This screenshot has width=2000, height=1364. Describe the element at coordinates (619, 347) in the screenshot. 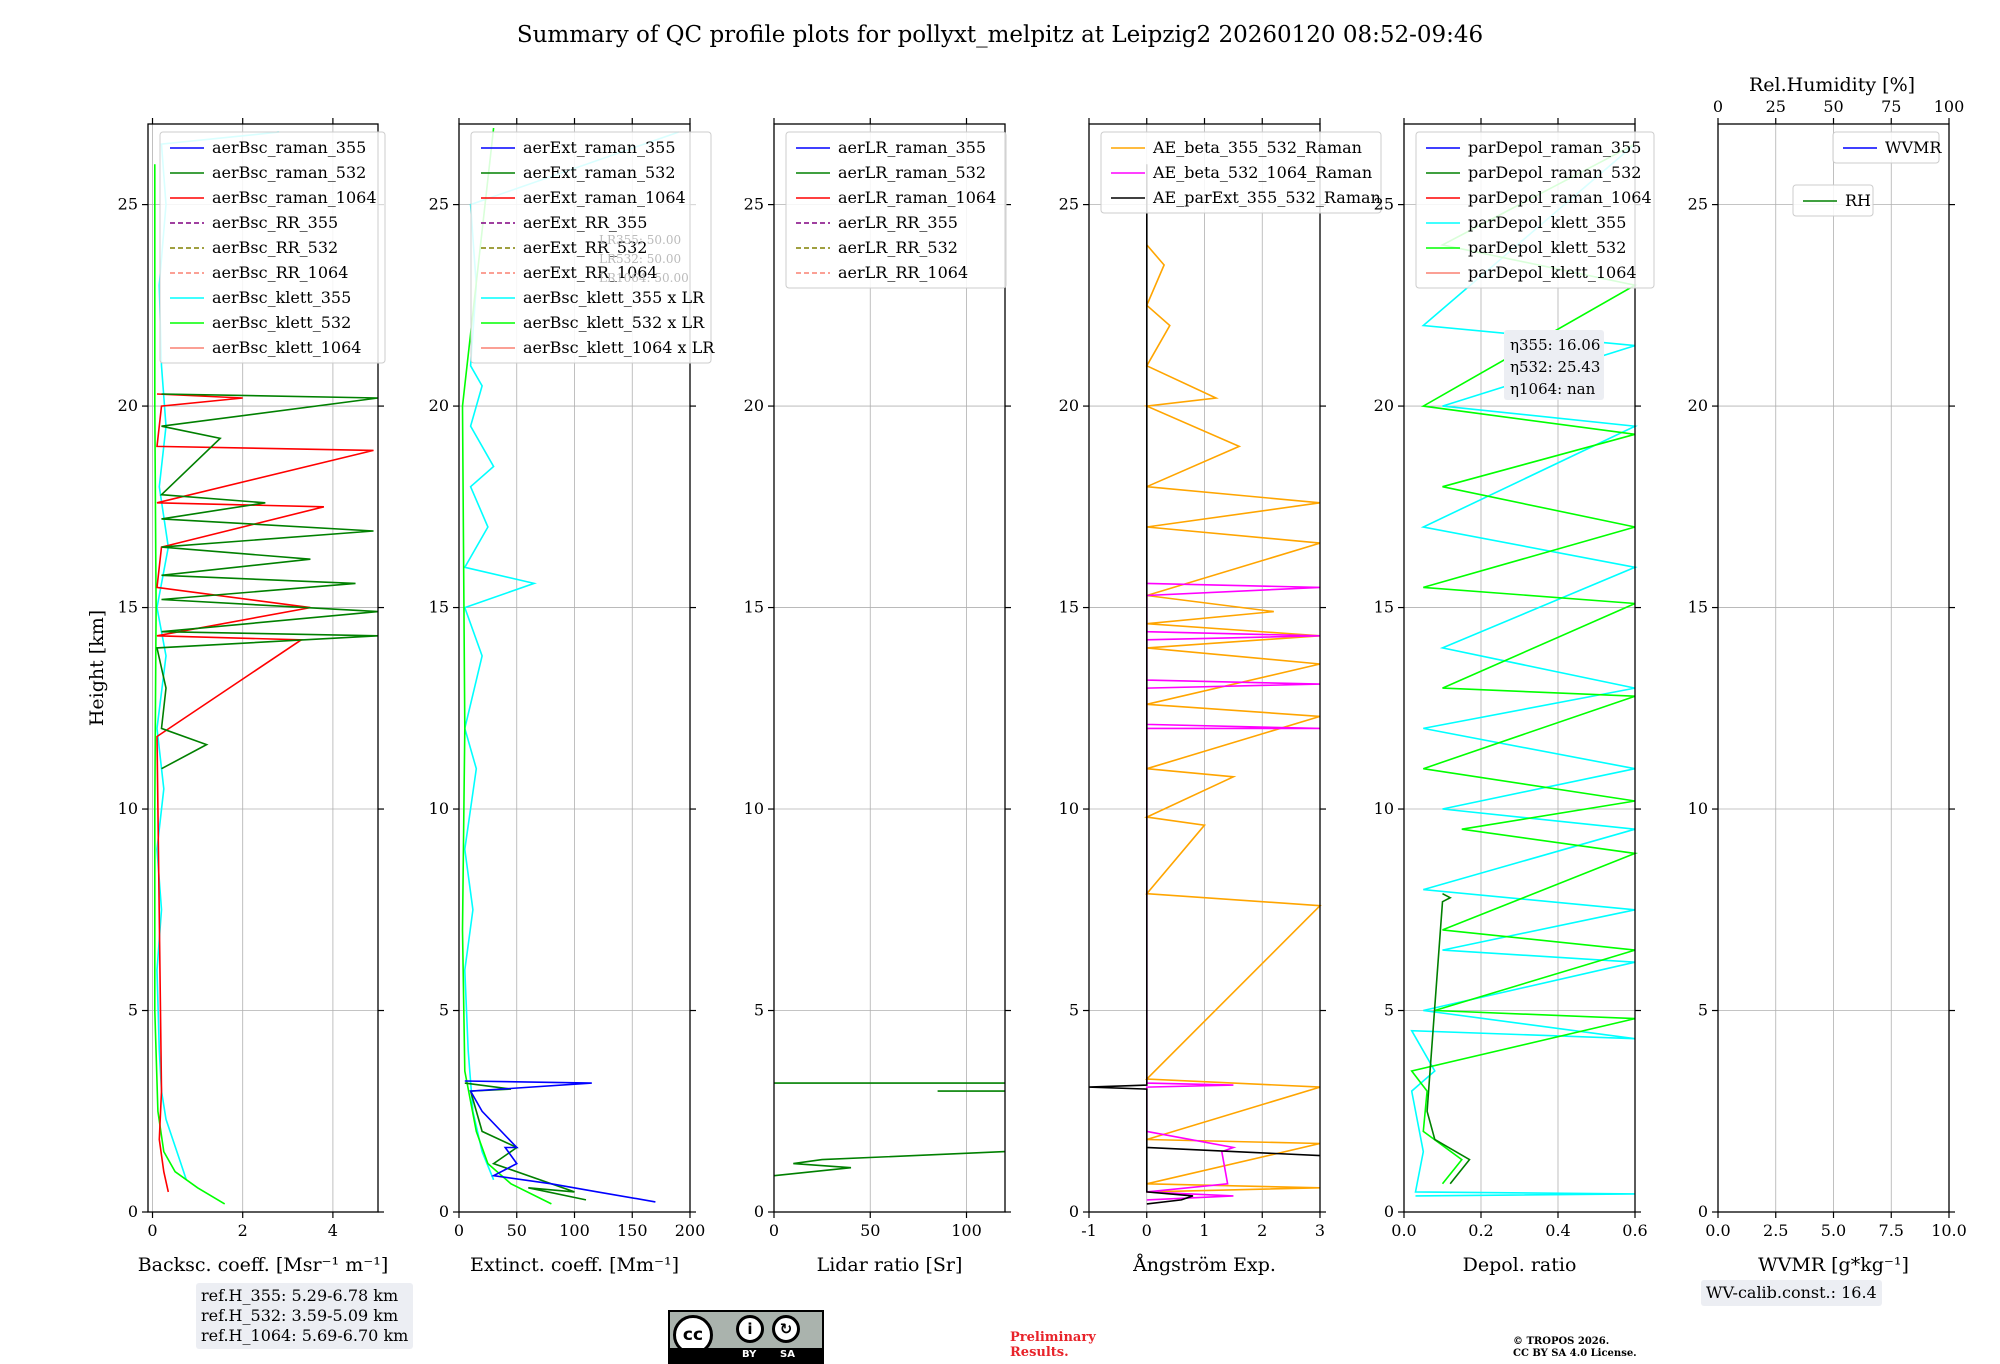

I see `legend-entry: aerBsc_klett_1064 x LR` at that location.